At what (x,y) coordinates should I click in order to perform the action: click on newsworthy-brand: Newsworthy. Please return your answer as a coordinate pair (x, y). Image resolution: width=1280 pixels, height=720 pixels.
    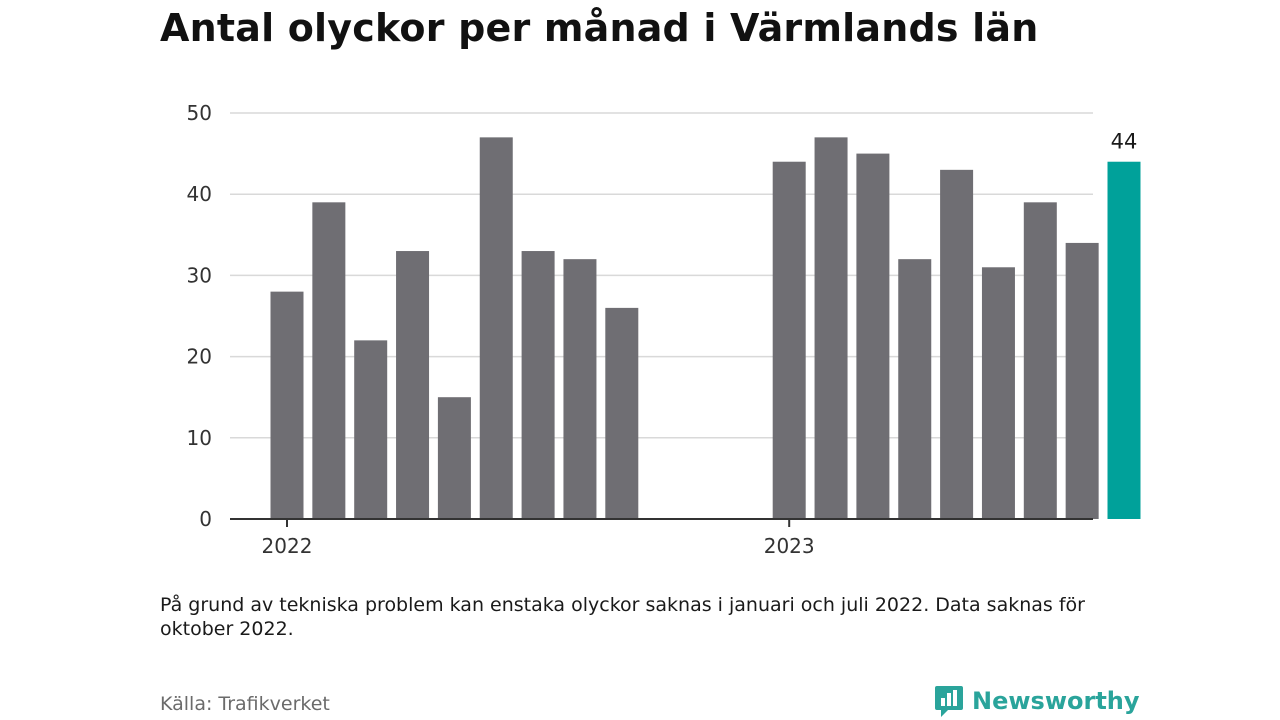
    Looking at the image, I should click on (1037, 701).